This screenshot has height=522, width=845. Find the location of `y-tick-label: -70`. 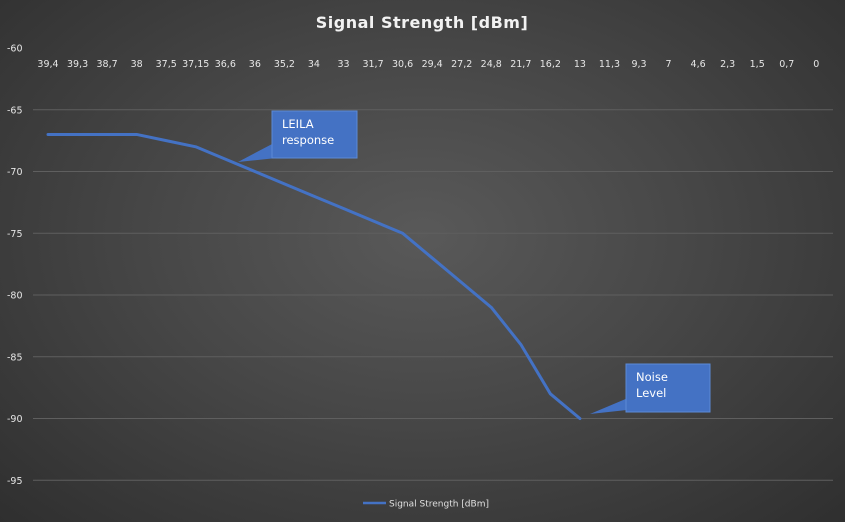

y-tick-label: -70 is located at coordinates (15, 172).